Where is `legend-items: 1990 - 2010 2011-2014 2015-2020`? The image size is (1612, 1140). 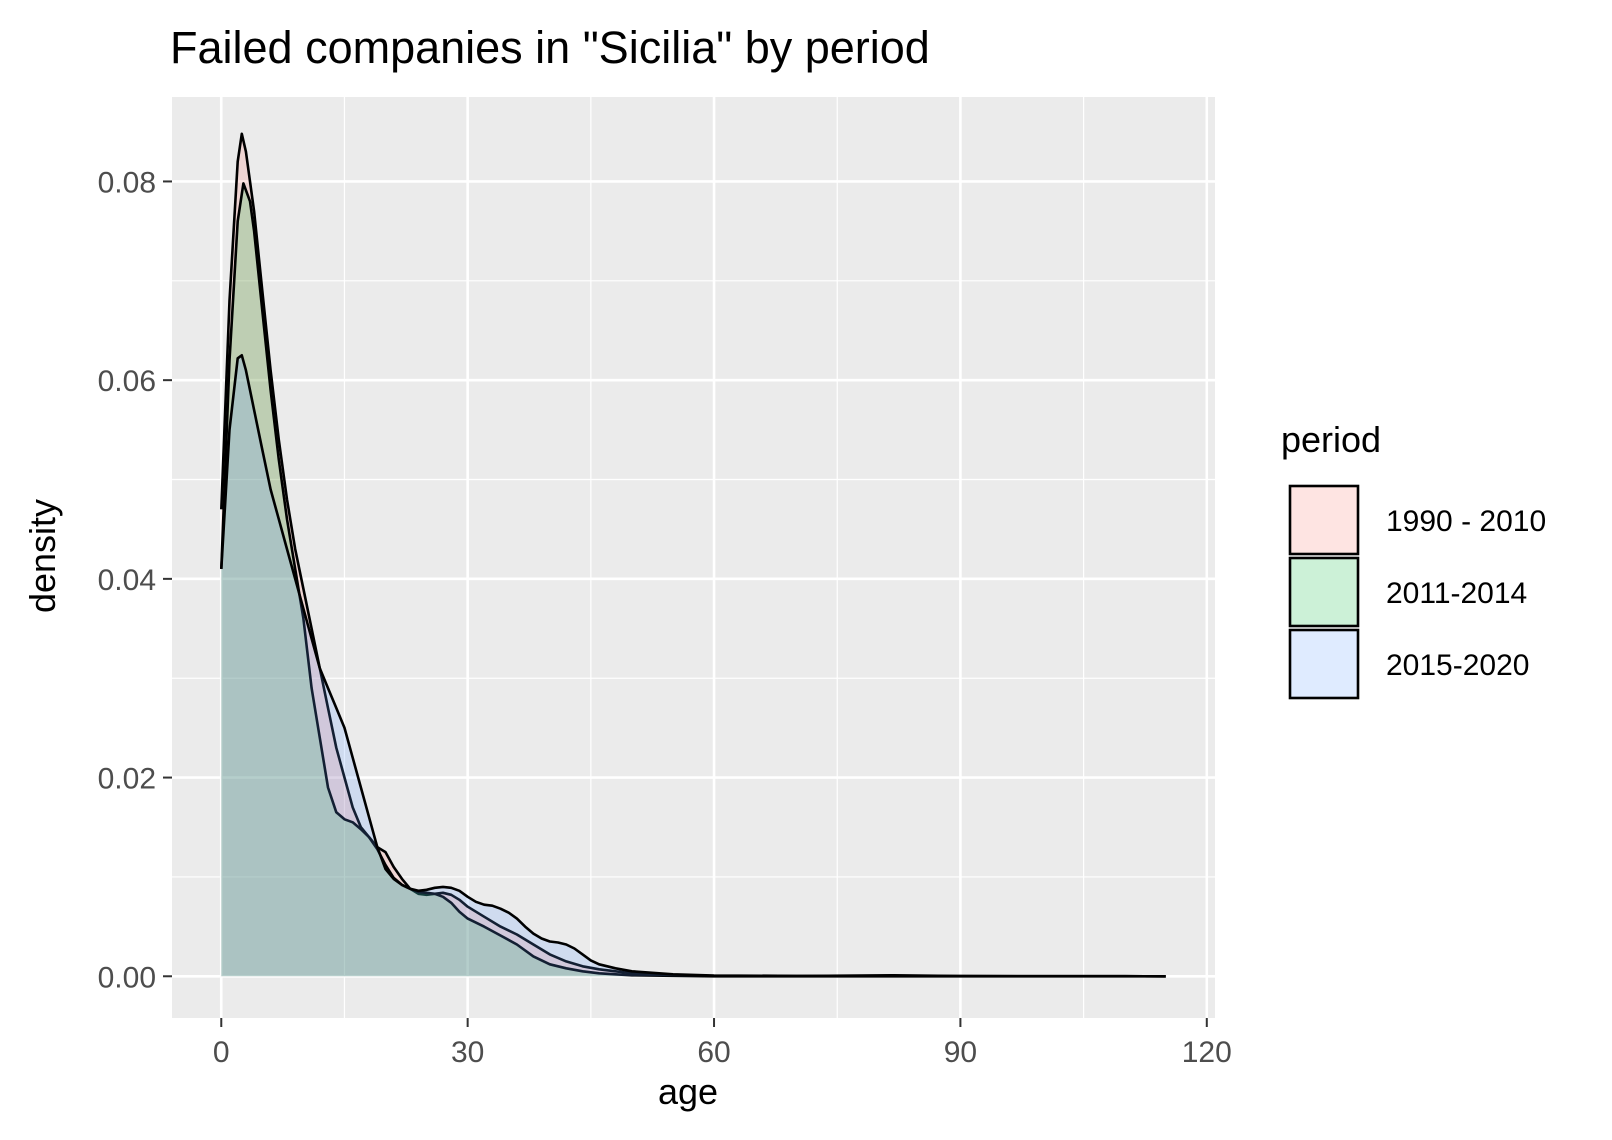 legend-items: 1990 - 2010 2011-2014 2015-2020 is located at coordinates (1417, 592).